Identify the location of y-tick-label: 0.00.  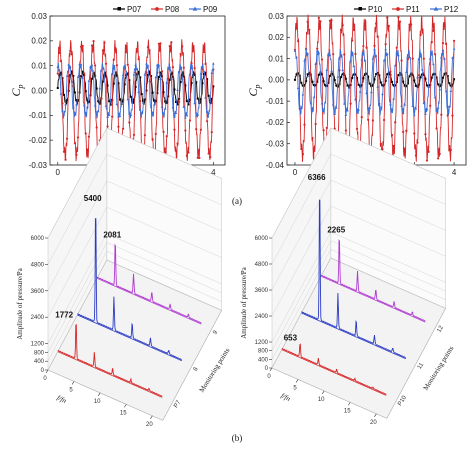
(276, 80).